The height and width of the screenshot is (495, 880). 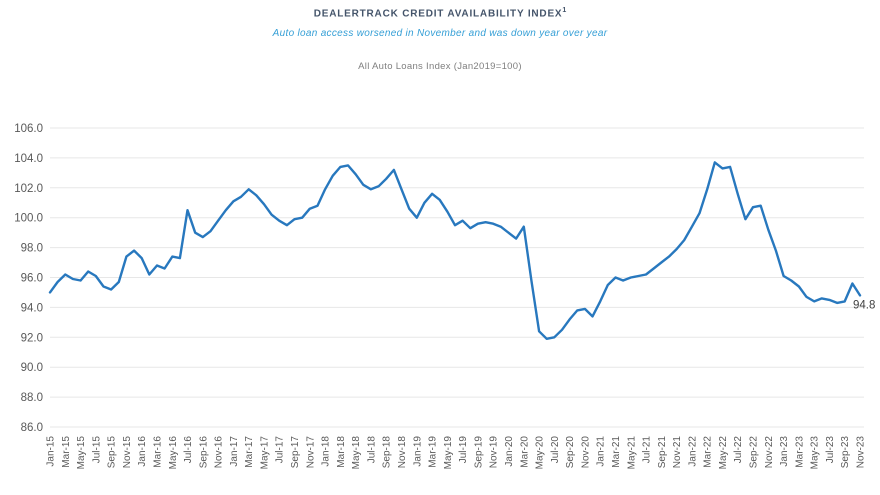 I want to click on x-axis-label: Jan-16, so click(x=142, y=451).